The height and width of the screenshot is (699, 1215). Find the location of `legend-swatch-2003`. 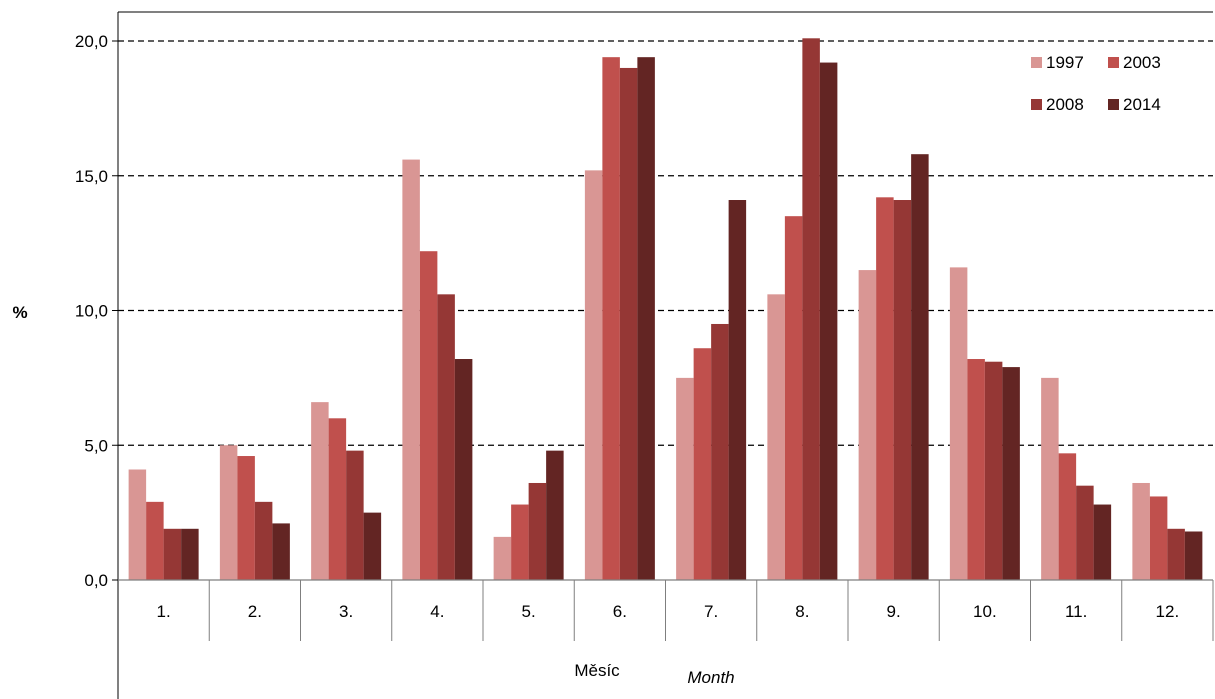

legend-swatch-2003 is located at coordinates (1113, 62).